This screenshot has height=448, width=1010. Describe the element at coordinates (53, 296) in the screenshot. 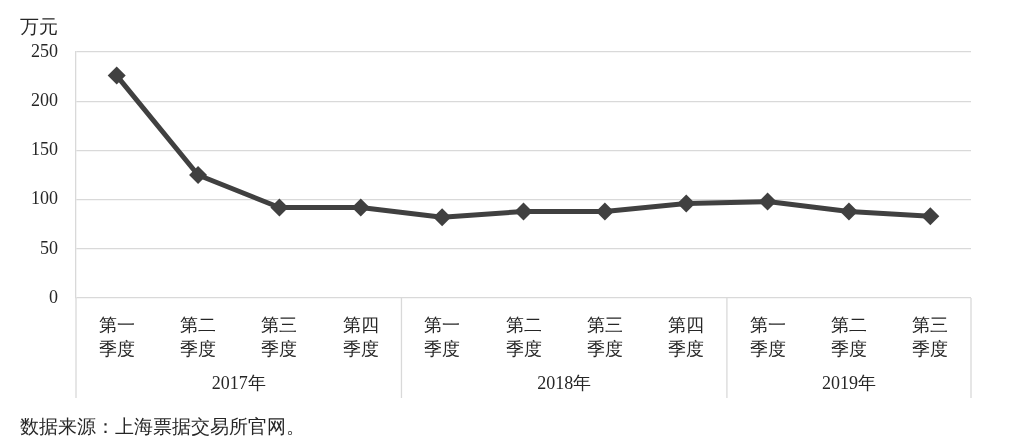

I see `y-tick-label: 0` at that location.